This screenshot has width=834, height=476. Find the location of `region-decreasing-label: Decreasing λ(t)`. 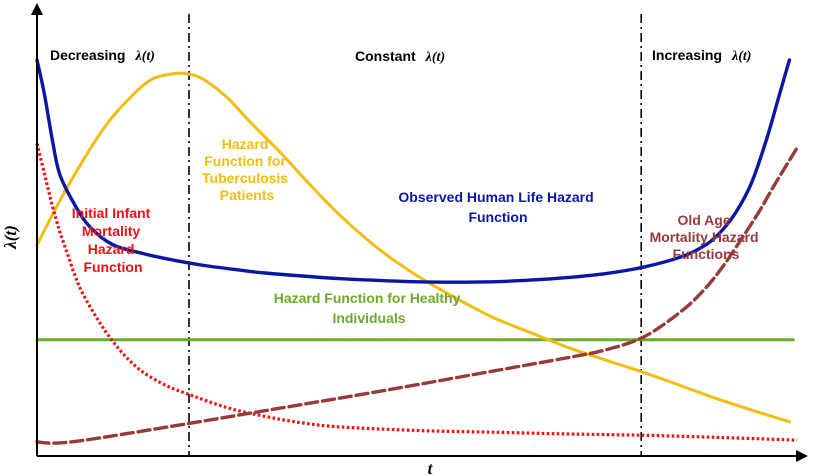

region-decreasing-label: Decreasing λ(t) is located at coordinates (102, 55).